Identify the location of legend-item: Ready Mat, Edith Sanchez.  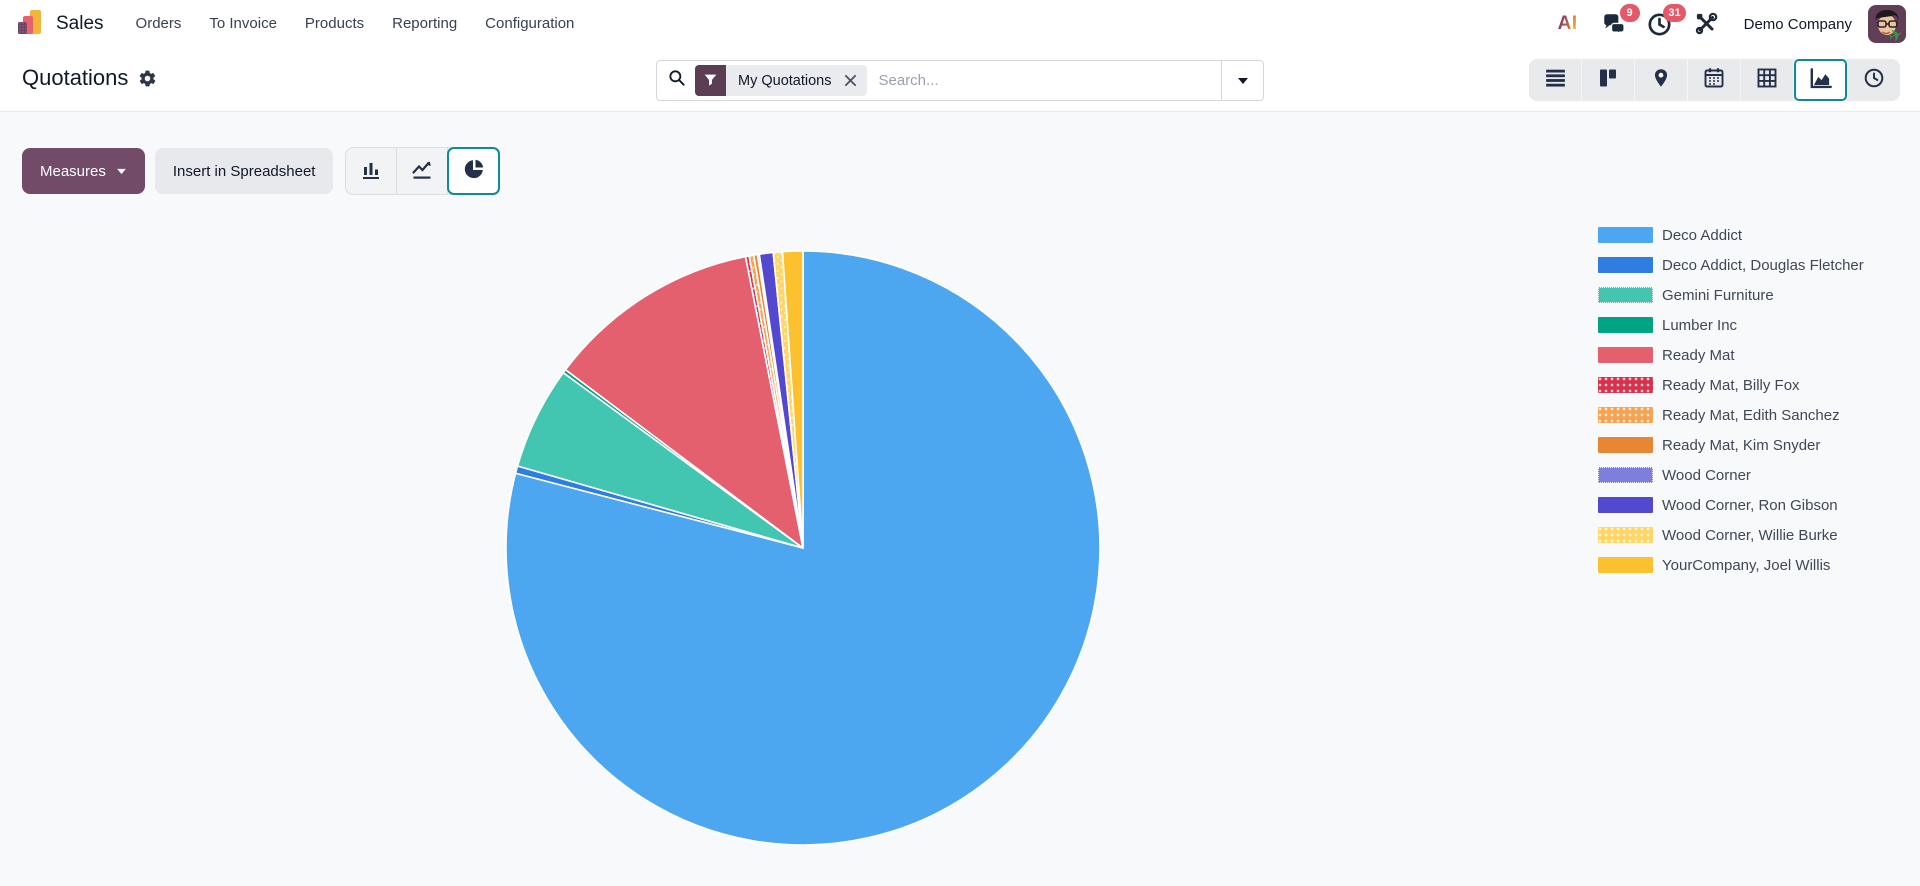
(1731, 415).